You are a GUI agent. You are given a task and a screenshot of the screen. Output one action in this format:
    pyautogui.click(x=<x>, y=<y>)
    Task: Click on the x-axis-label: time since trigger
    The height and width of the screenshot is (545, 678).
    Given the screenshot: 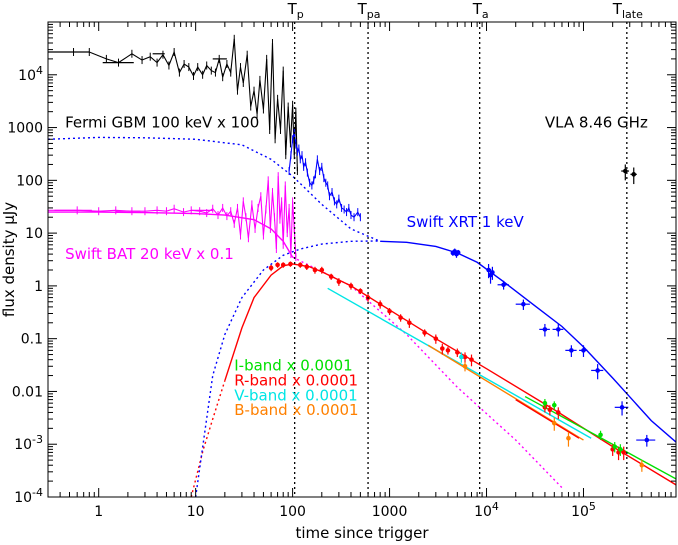 What is the action you would take?
    pyautogui.click(x=362, y=533)
    